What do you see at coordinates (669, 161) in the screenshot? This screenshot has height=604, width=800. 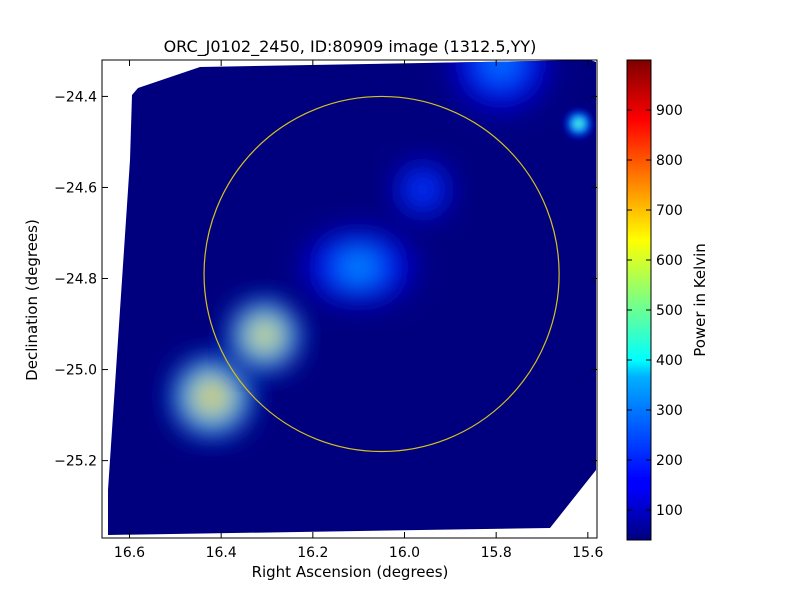 I see `colorbar-tick-label: 800` at bounding box center [669, 161].